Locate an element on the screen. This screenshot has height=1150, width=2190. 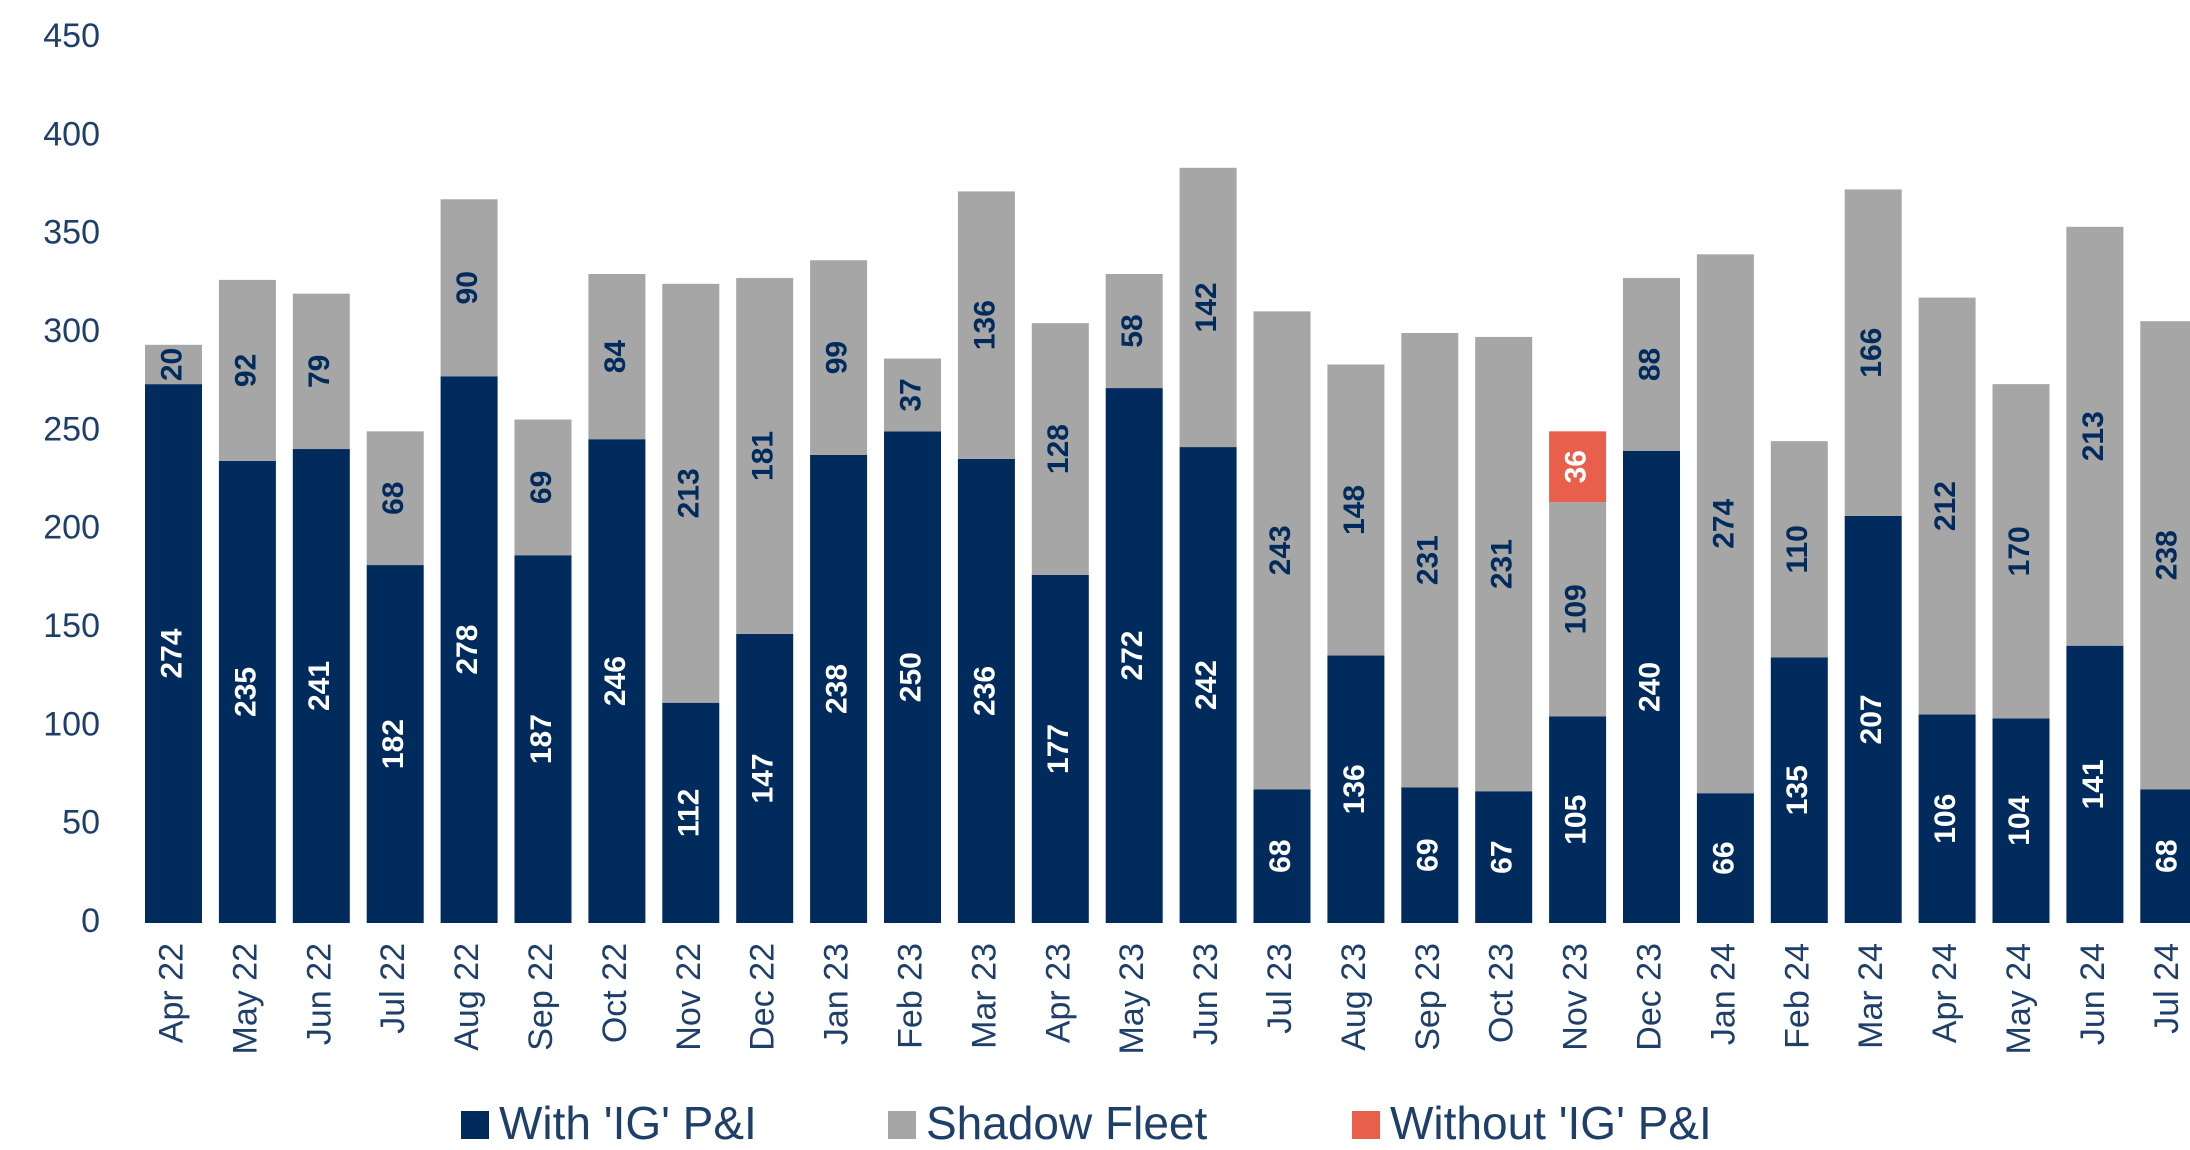
value-label: 213 is located at coordinates (689, 493).